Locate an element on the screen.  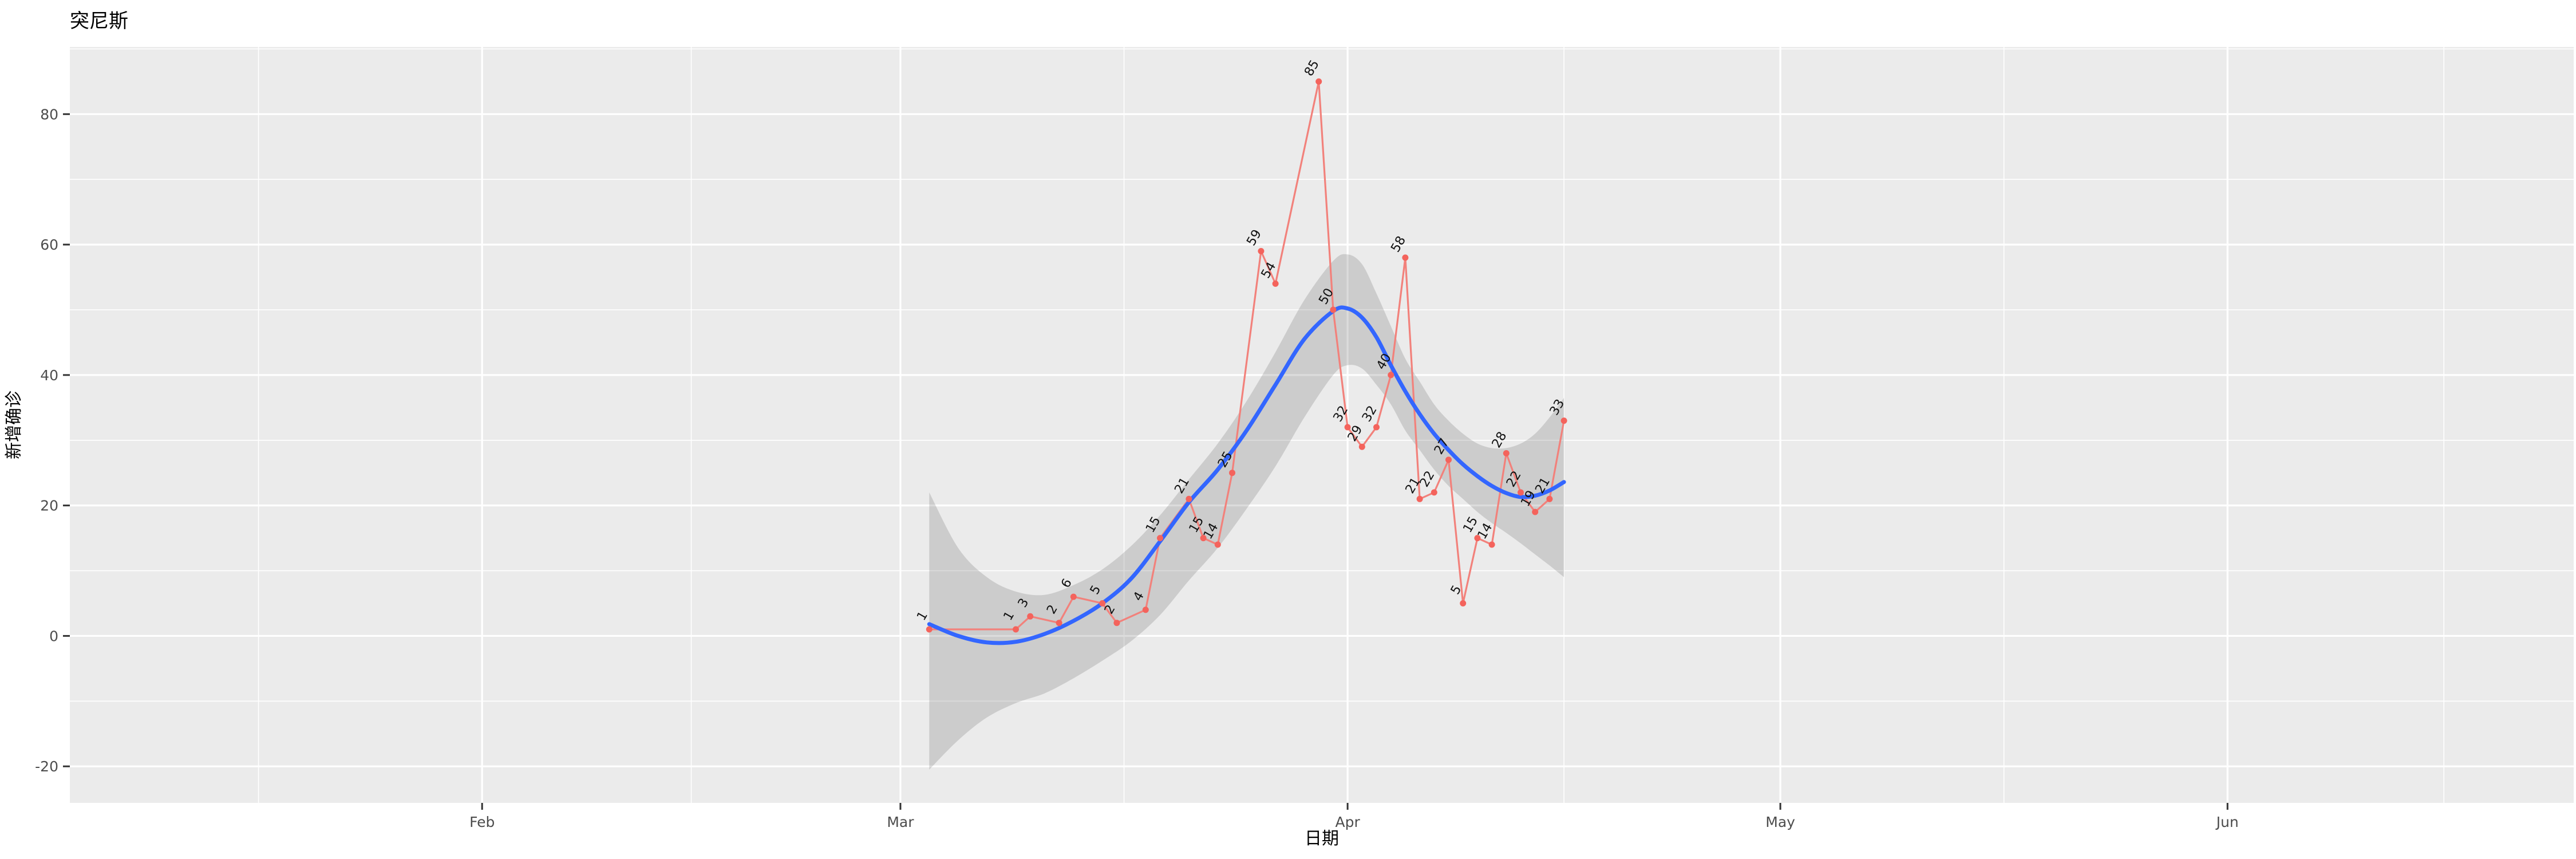
y-axis-title: 新增确诊 is located at coordinates (14, 425).